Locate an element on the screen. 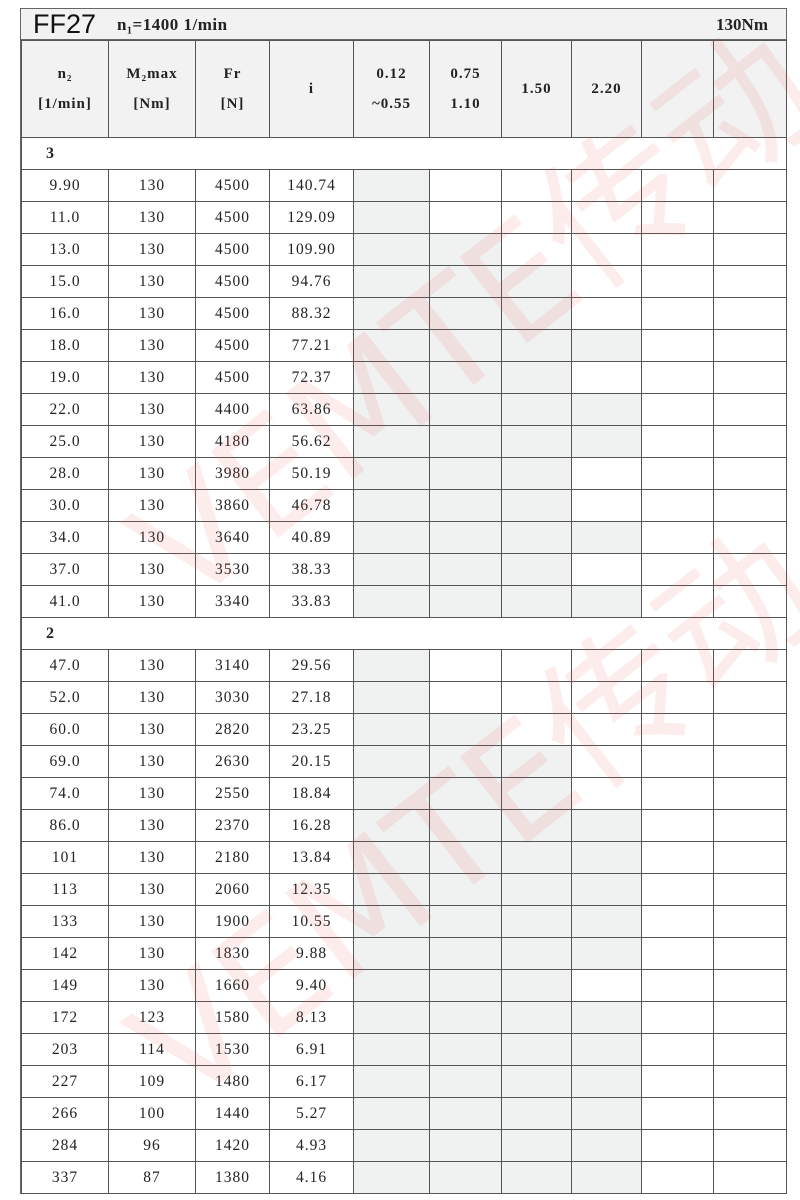  ratio-cell: 8.13 is located at coordinates (311, 1017).